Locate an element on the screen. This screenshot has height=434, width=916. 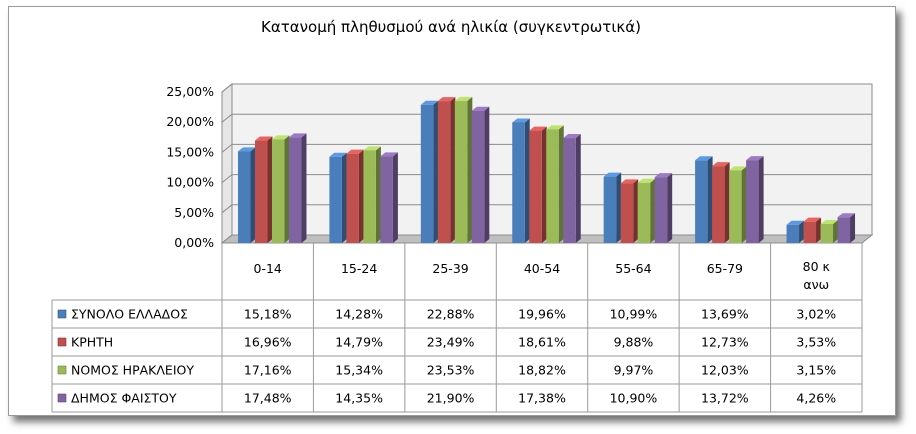
data-label: 18,82% is located at coordinates (542, 370).